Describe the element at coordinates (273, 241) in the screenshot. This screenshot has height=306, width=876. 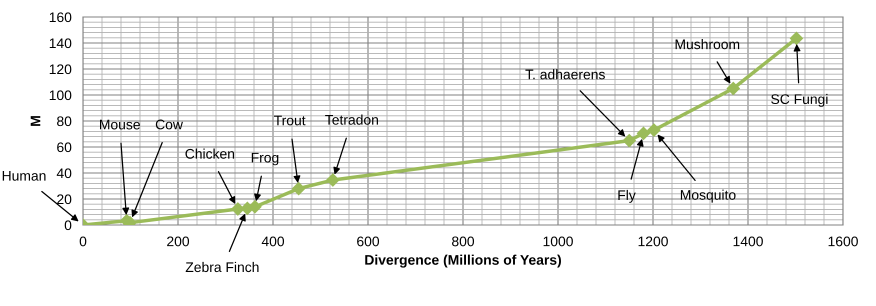
I see `x-tick-label: 400` at that location.